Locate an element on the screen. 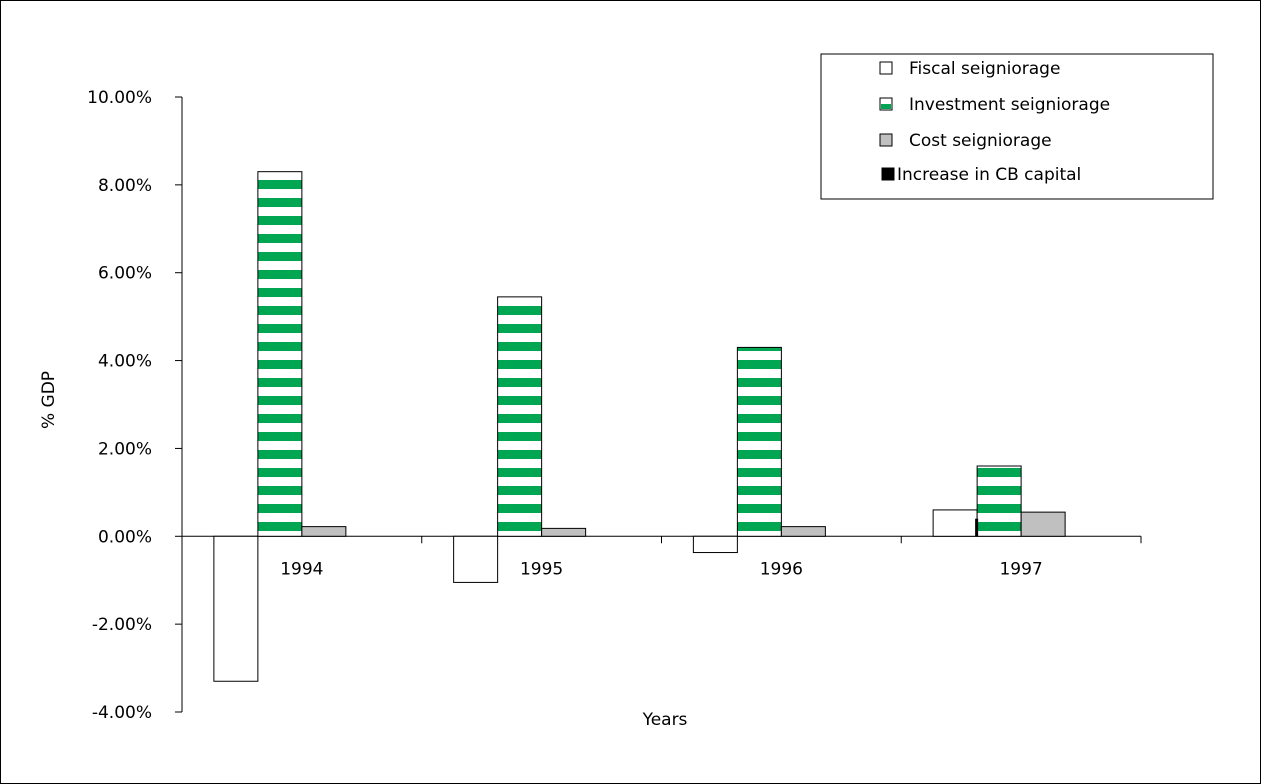  bar-cost-seigniorage-1994 is located at coordinates (324, 531).